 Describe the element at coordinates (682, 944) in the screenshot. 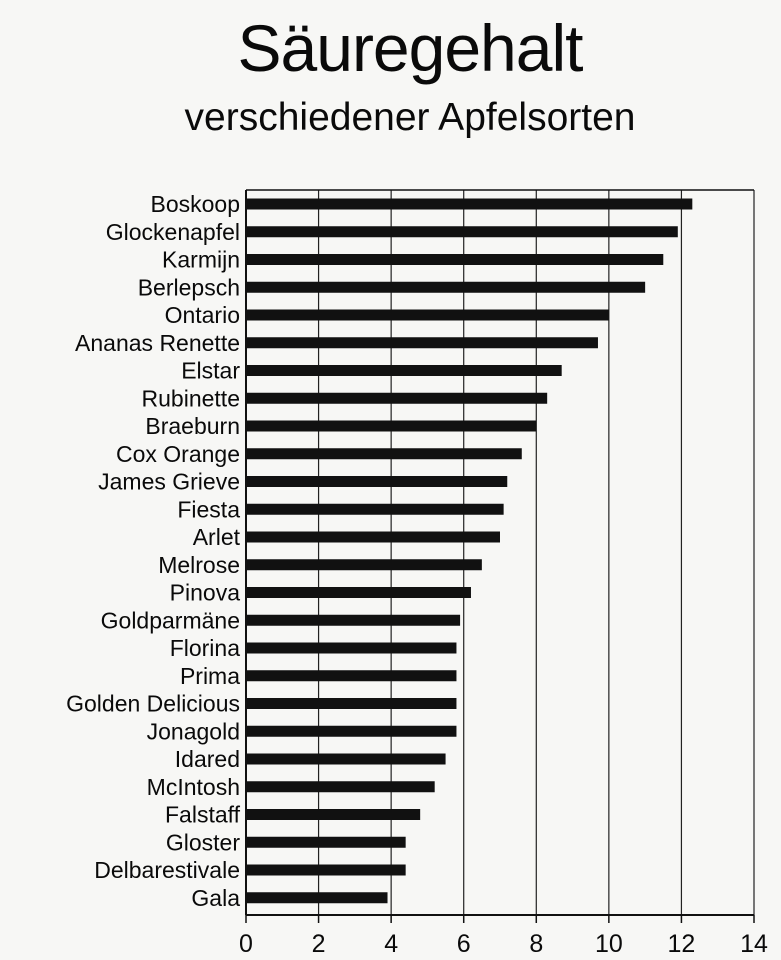

I see `x-tick-label-6: 12` at that location.